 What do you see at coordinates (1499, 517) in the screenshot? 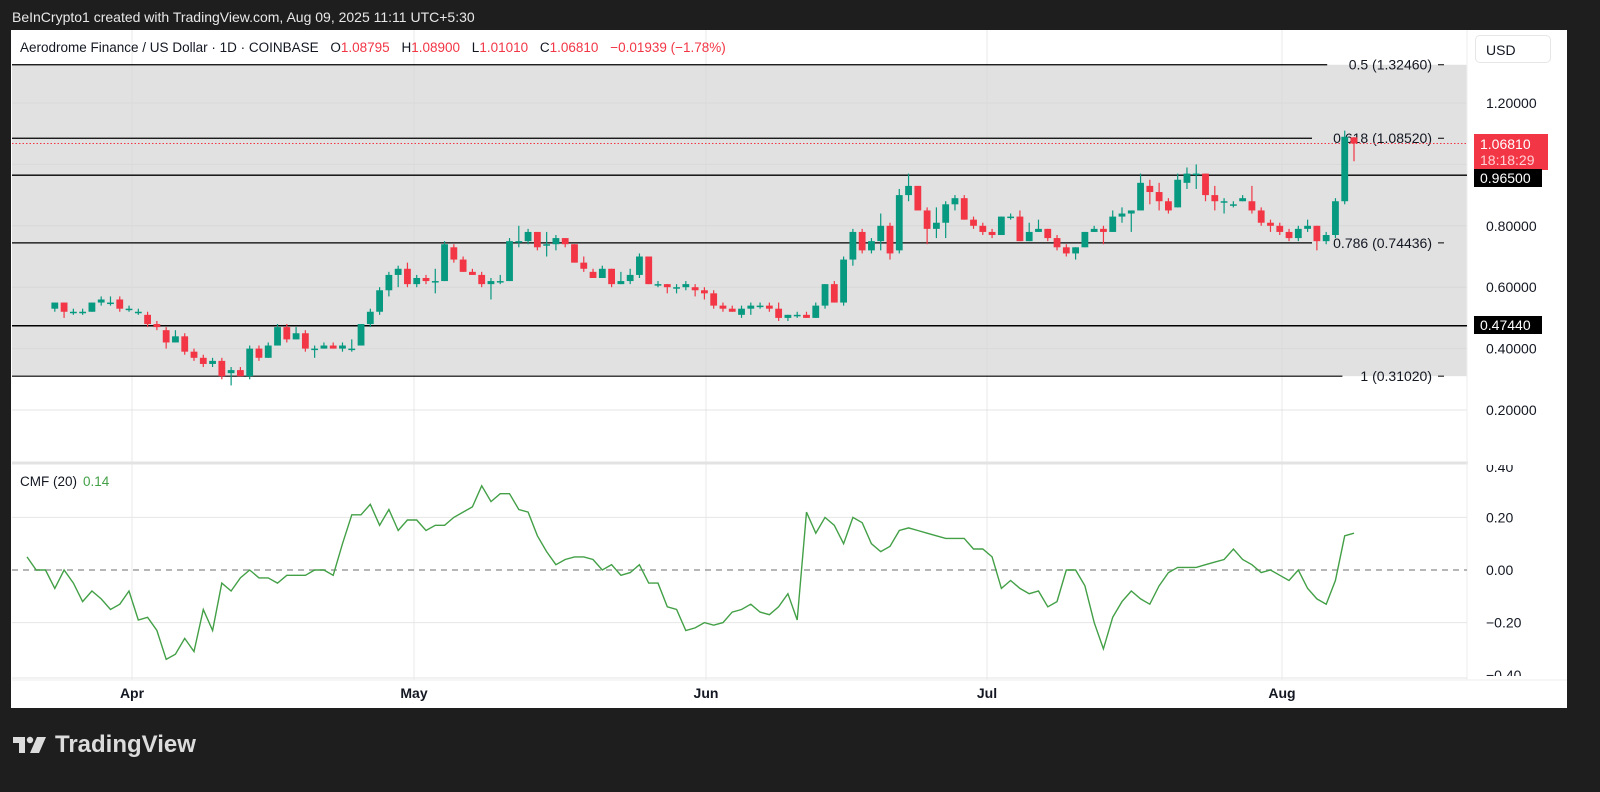
I see `cmf-tick: 0.20` at bounding box center [1499, 517].